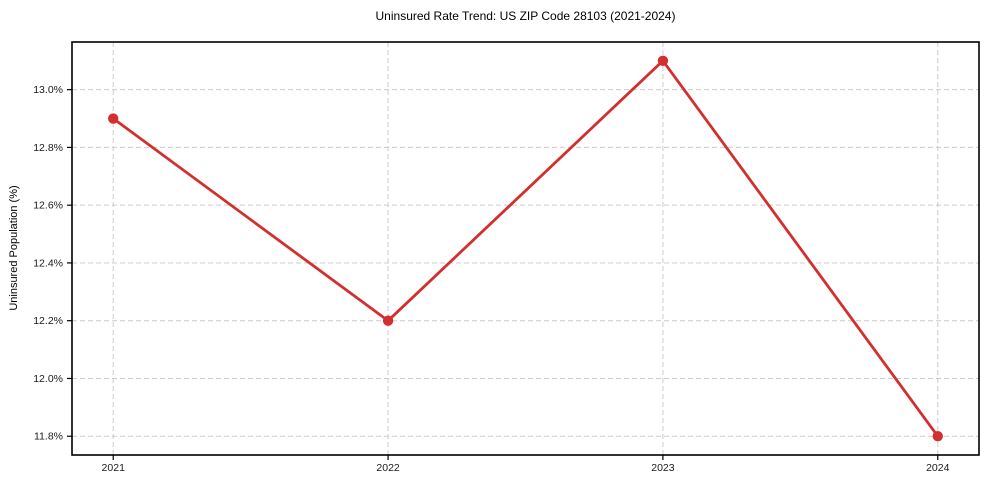 This screenshot has height=490, width=989. Describe the element at coordinates (48, 321) in the screenshot. I see `y-tick-label: 12.2%` at that location.